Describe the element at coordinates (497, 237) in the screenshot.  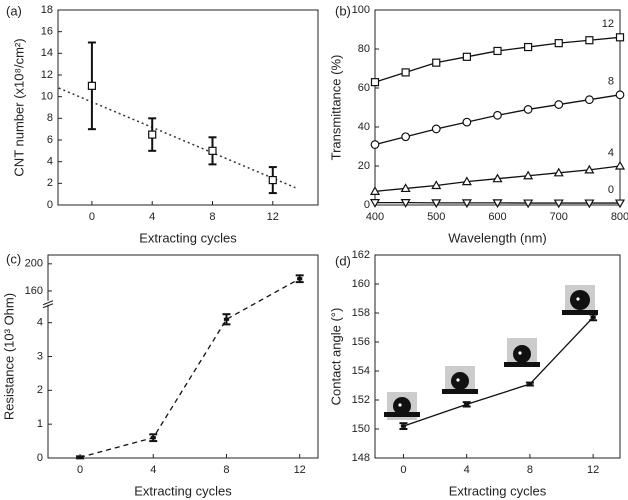
I see `x-axis-label: Wavelength (nm)` at that location.